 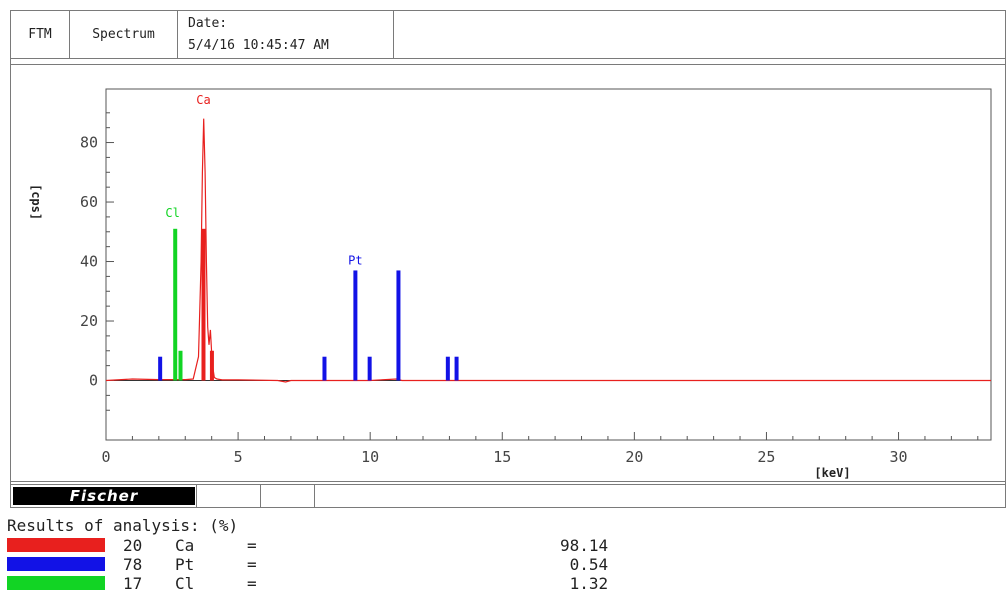 What do you see at coordinates (589, 564) in the screenshot?
I see `concentration-value: 0.54` at bounding box center [589, 564].